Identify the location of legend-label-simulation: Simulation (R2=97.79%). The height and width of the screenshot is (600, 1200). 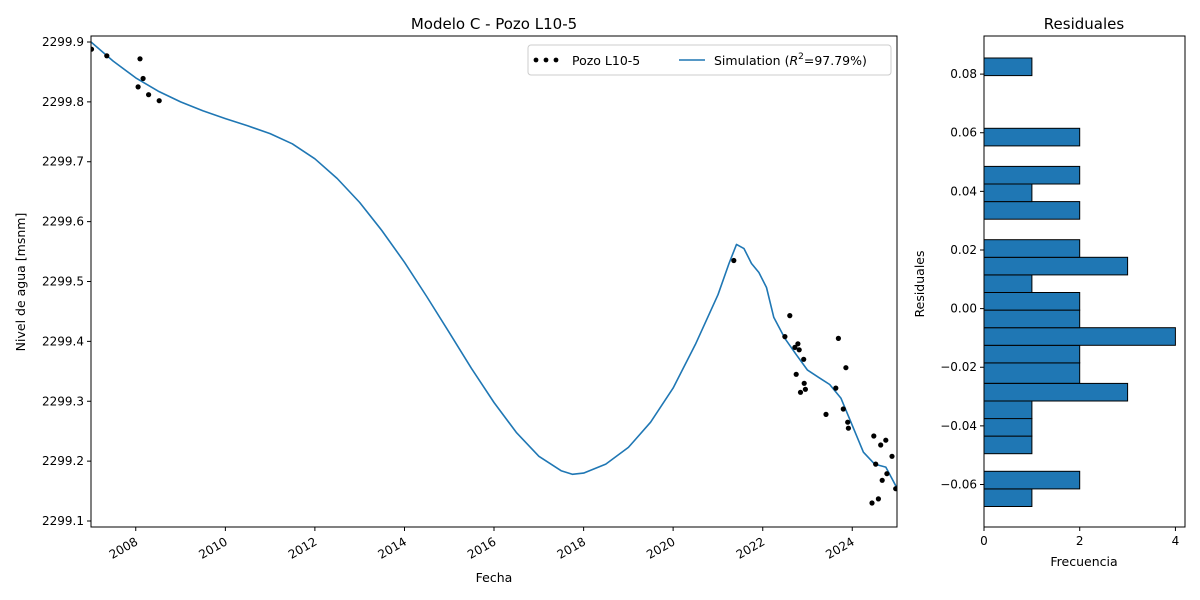
(790, 60).